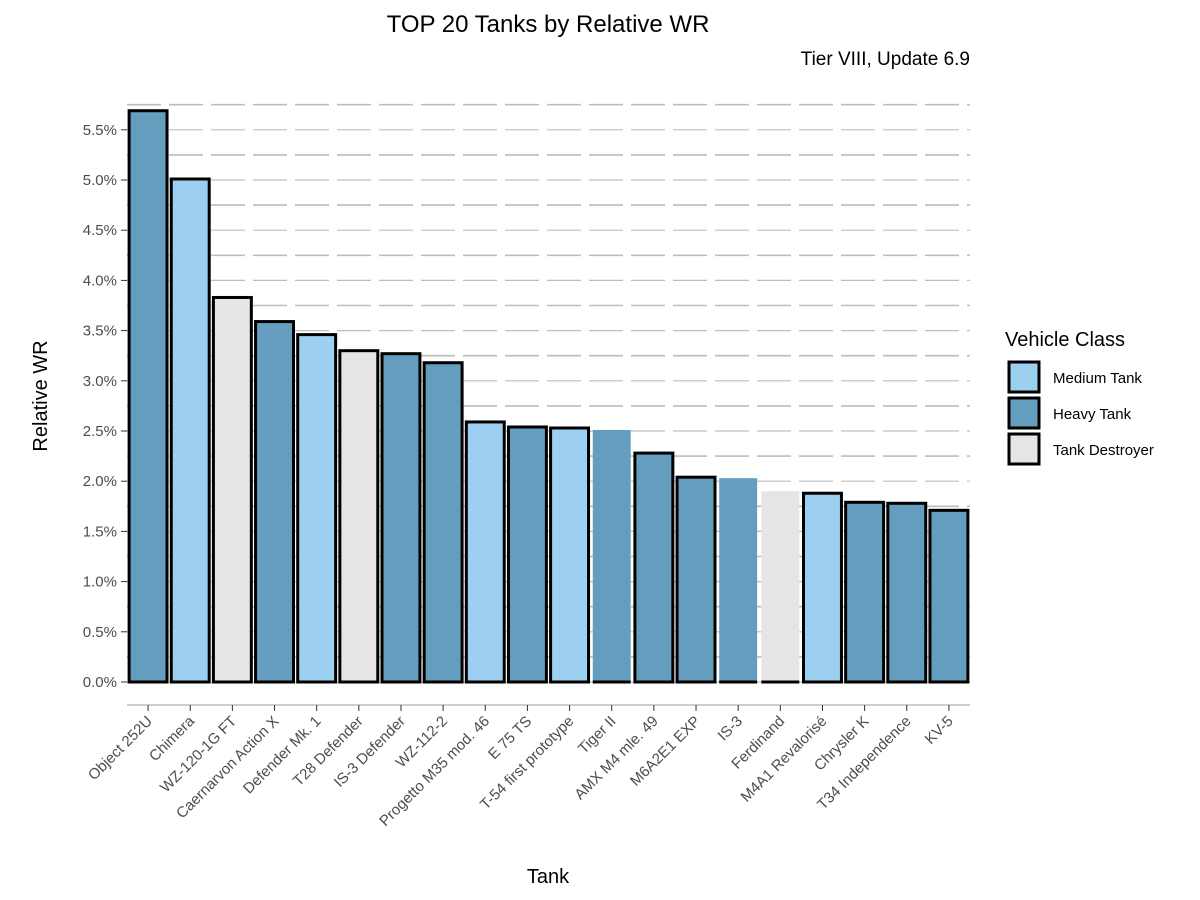  I want to click on bar-is-3-defender, so click(401, 518).